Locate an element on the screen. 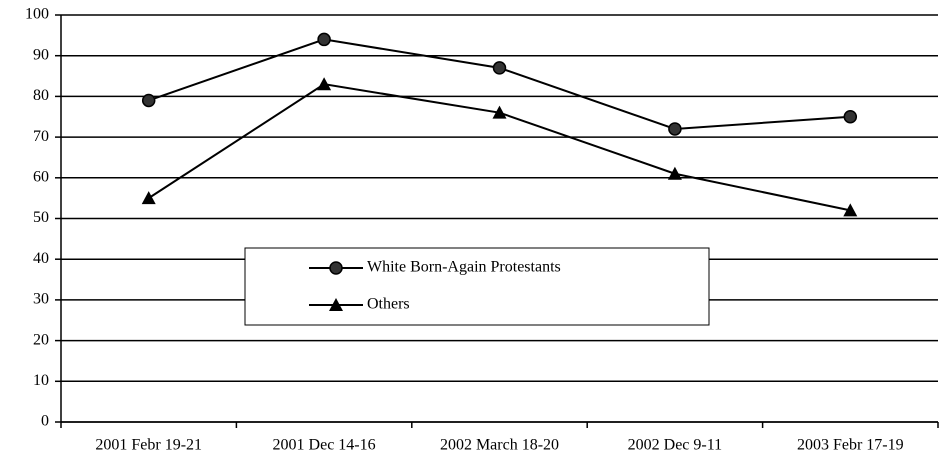  y-tick-label: 50 is located at coordinates (41, 217).